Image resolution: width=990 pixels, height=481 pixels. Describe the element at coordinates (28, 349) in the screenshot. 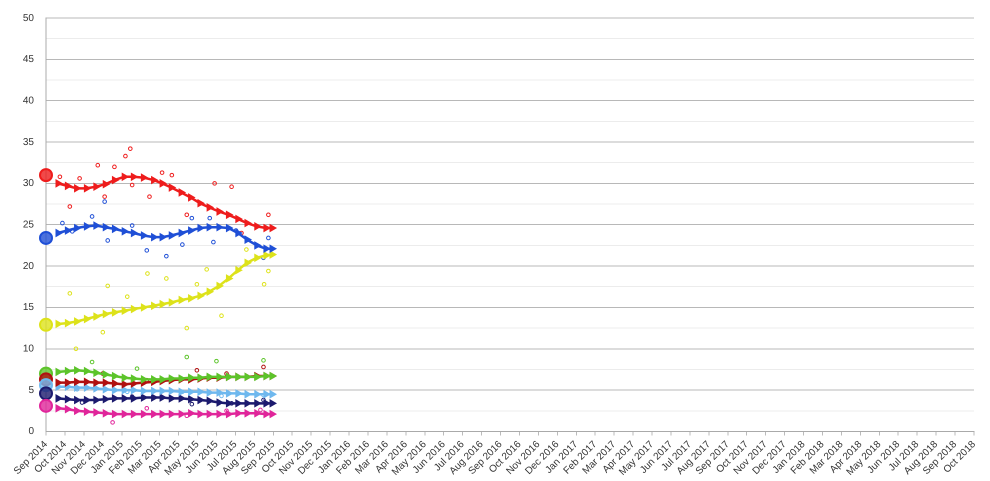

I see `y-tick-label: 10` at that location.